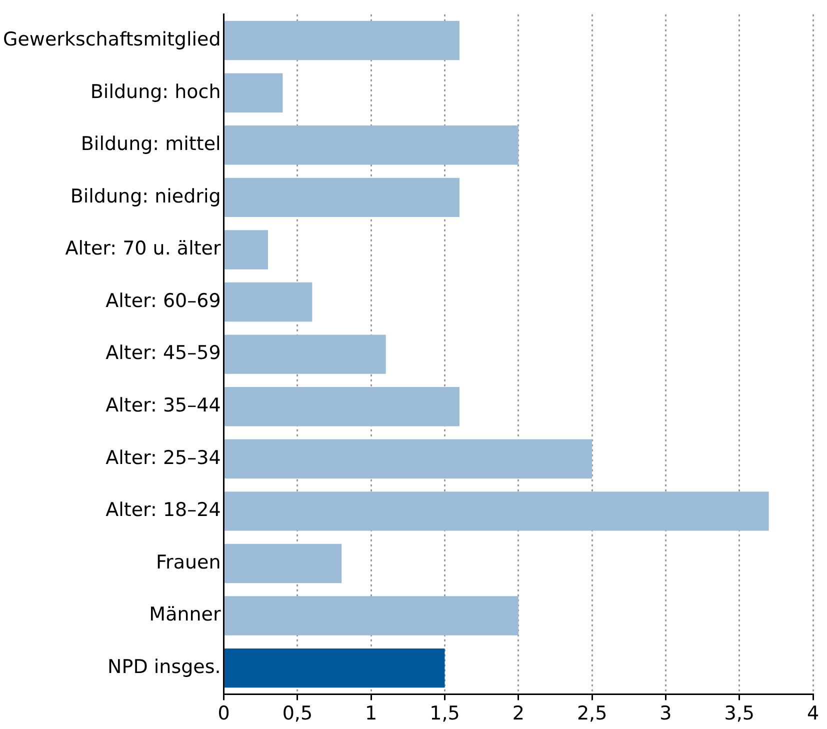 Image resolution: width=827 pixels, height=729 pixels. I want to click on x-tick-label: 1, so click(371, 713).